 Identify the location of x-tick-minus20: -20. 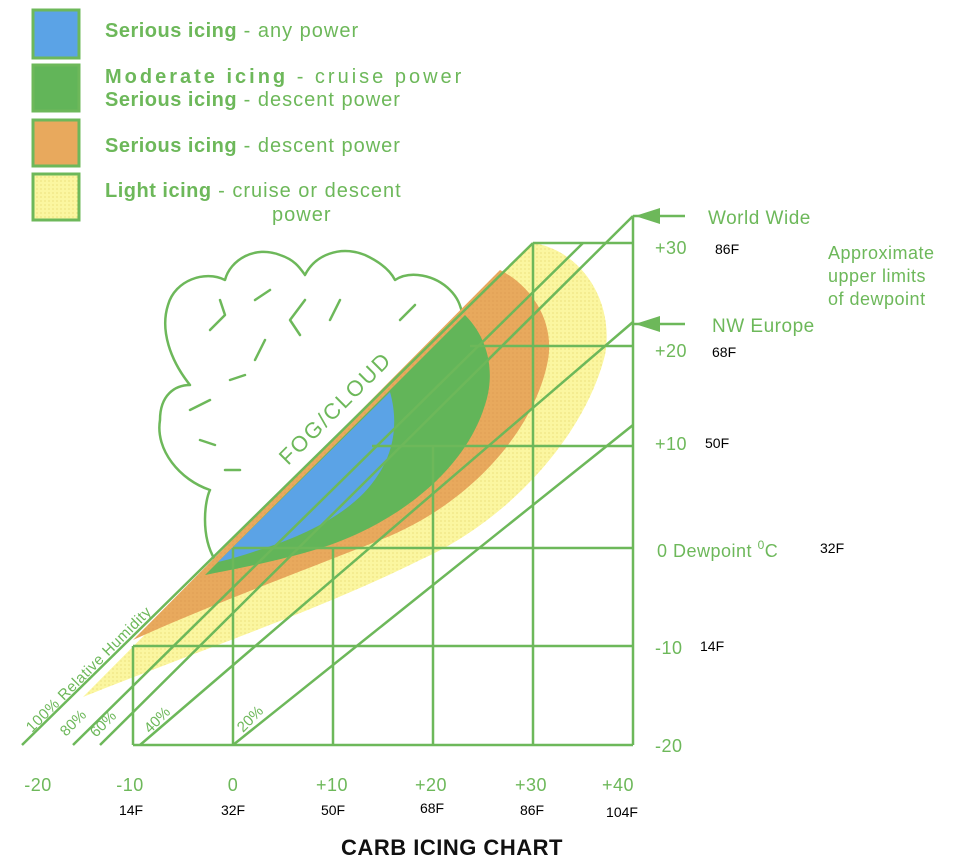
(38, 785).